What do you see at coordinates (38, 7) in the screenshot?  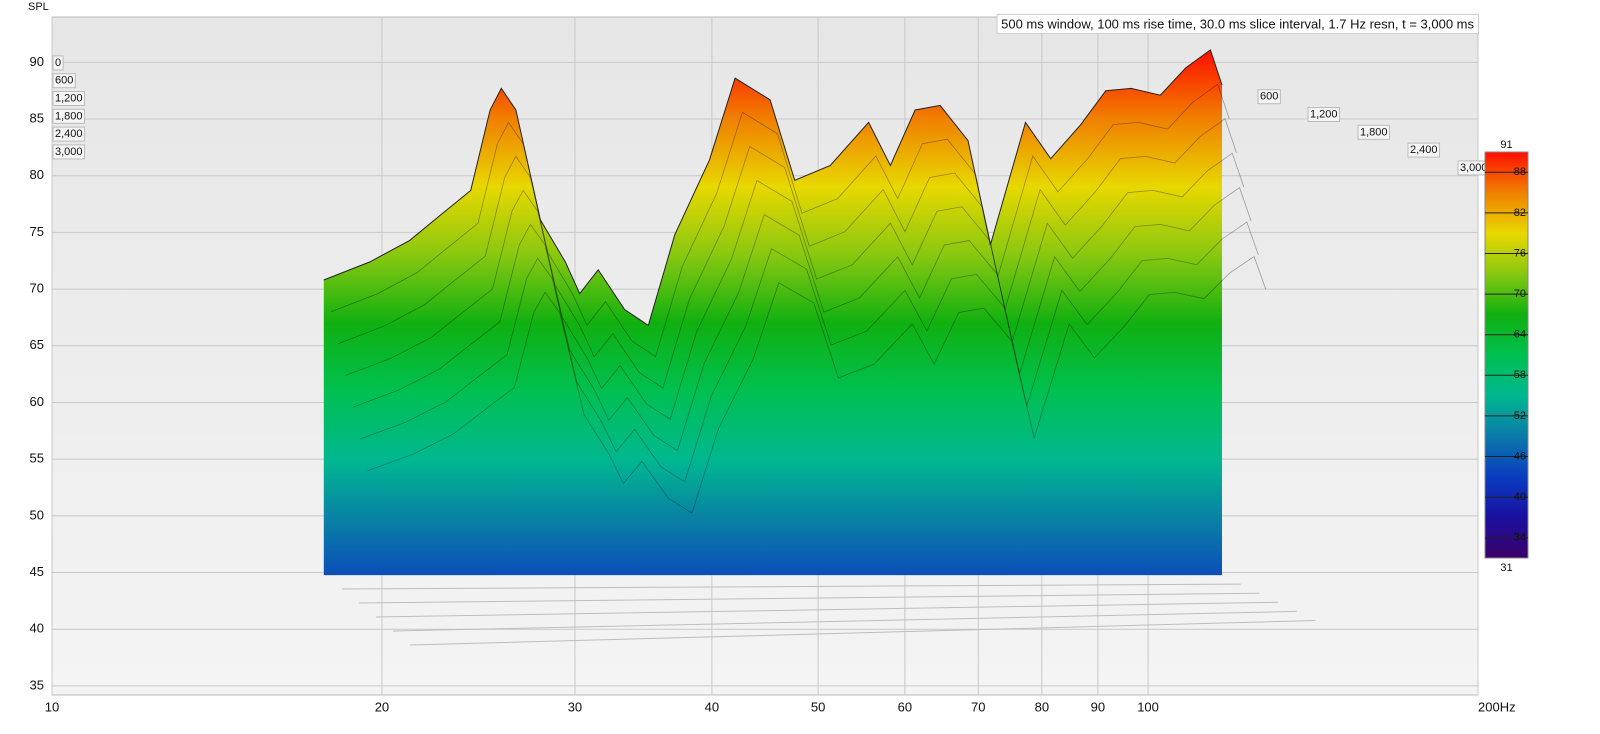 I see `y-axis-label: SPL` at bounding box center [38, 7].